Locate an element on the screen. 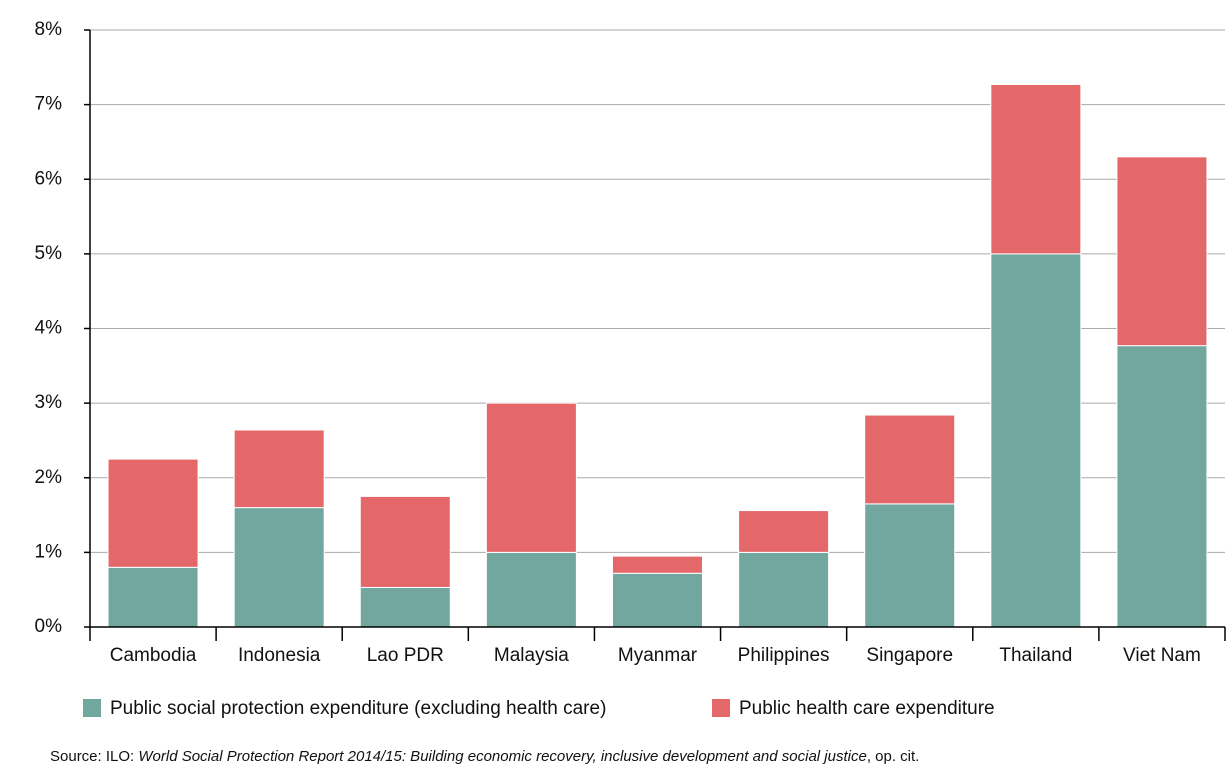 Image resolution: width=1227 pixels, height=779 pixels. x-tick-label: Lao PDR is located at coordinates (405, 655).